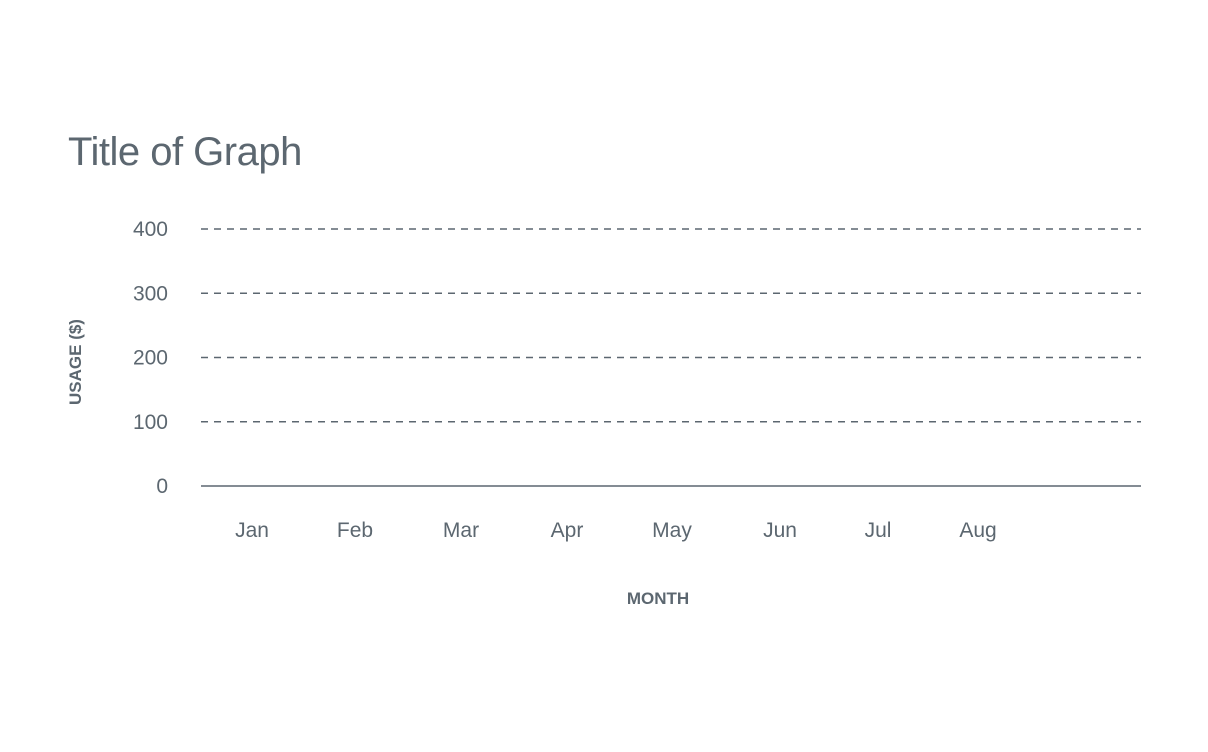 Image resolution: width=1208 pixels, height=752 pixels. What do you see at coordinates (252, 530) in the screenshot?
I see `x-tick-label: Jan` at bounding box center [252, 530].